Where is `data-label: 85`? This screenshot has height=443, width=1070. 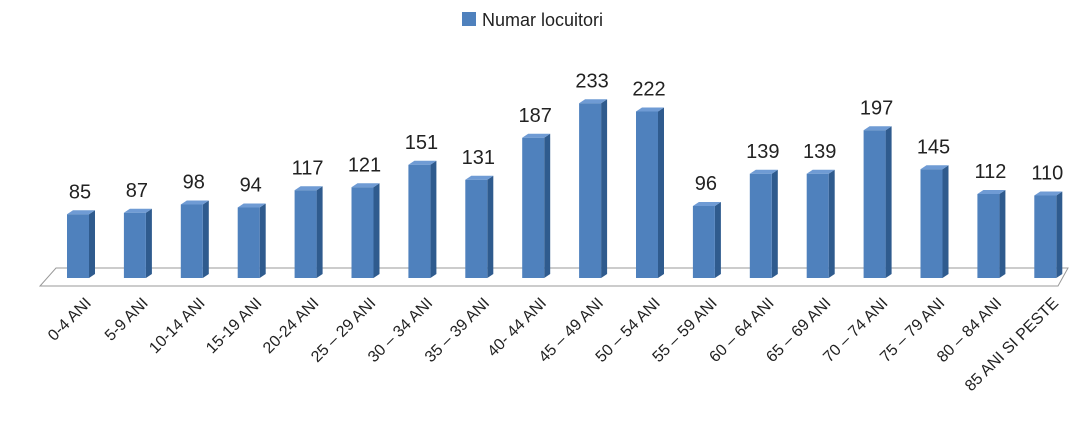
data-label: 85 is located at coordinates (80, 192).